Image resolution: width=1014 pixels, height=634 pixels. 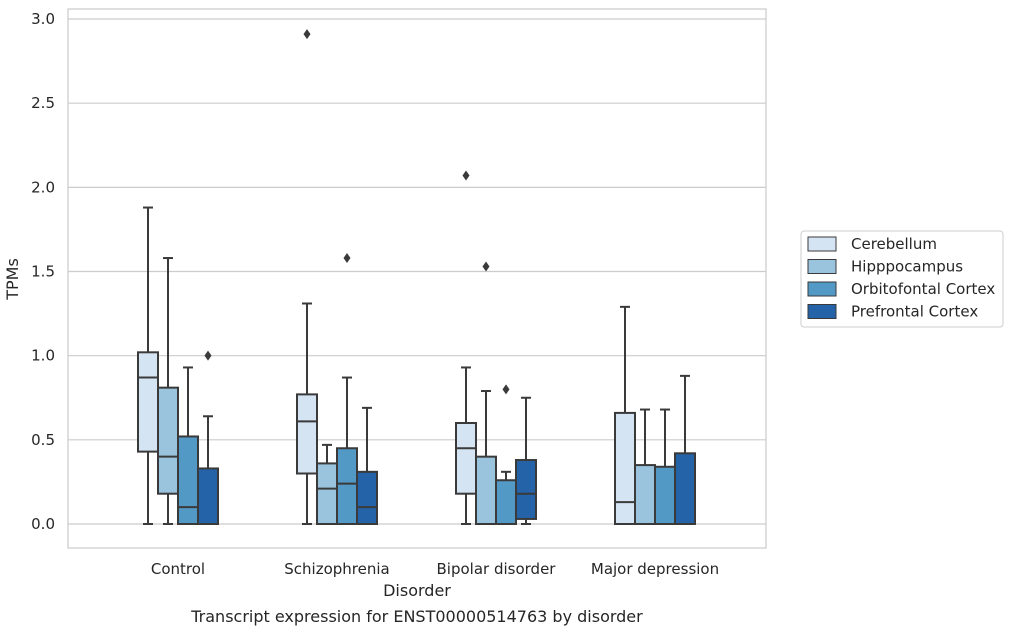 What do you see at coordinates (178, 569) in the screenshot?
I see `x-tick-label: Control` at bounding box center [178, 569].